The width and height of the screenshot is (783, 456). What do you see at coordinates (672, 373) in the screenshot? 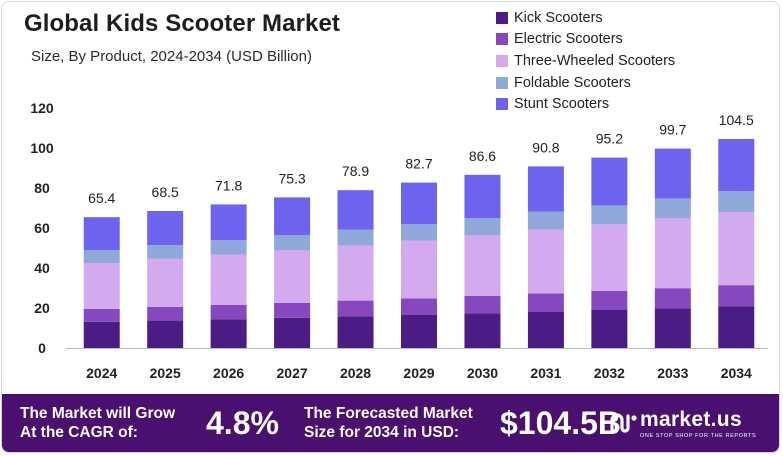
I see `x-tick-label: 2033` at bounding box center [672, 373].